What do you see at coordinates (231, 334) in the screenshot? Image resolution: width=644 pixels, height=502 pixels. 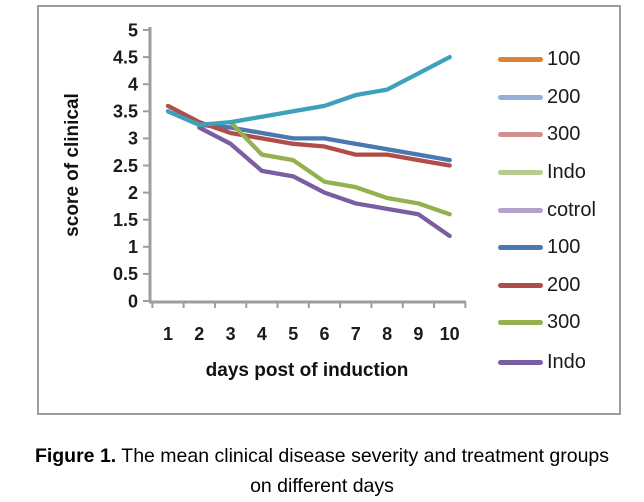 I see `x-tick-label: 3` at bounding box center [231, 334].